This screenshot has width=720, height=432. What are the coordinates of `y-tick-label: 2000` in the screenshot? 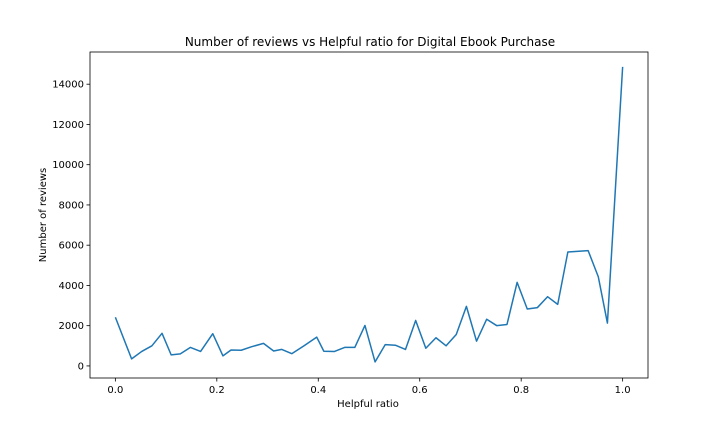 It's located at (71, 326).